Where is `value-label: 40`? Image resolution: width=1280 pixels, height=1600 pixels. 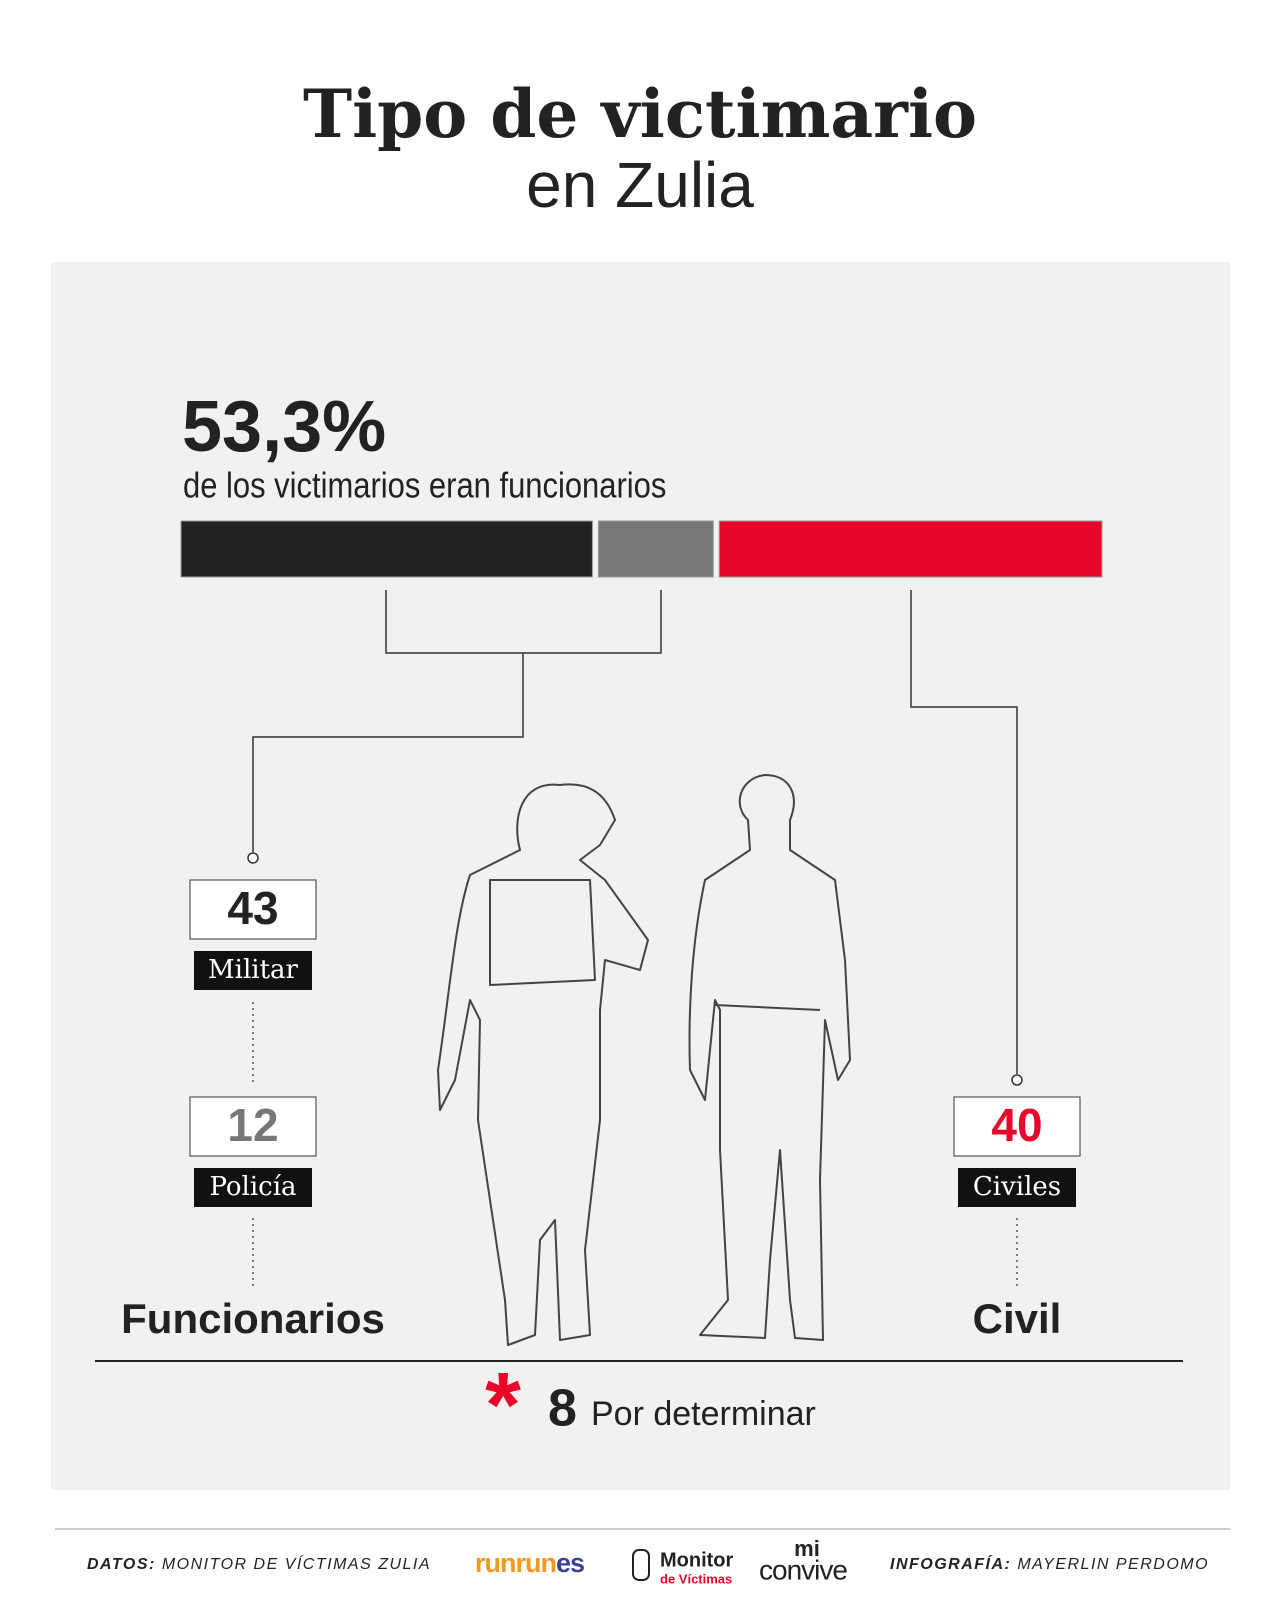 value-label: 40 is located at coordinates (1016, 1125).